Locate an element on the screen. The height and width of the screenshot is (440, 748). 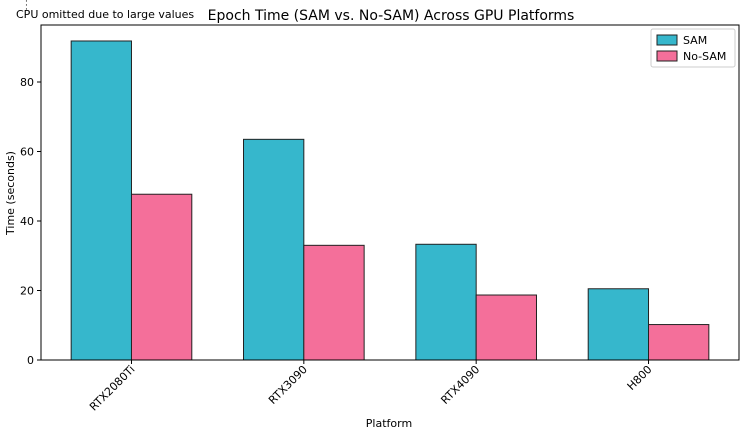
x-axis-label: Platform is located at coordinates (389, 423).